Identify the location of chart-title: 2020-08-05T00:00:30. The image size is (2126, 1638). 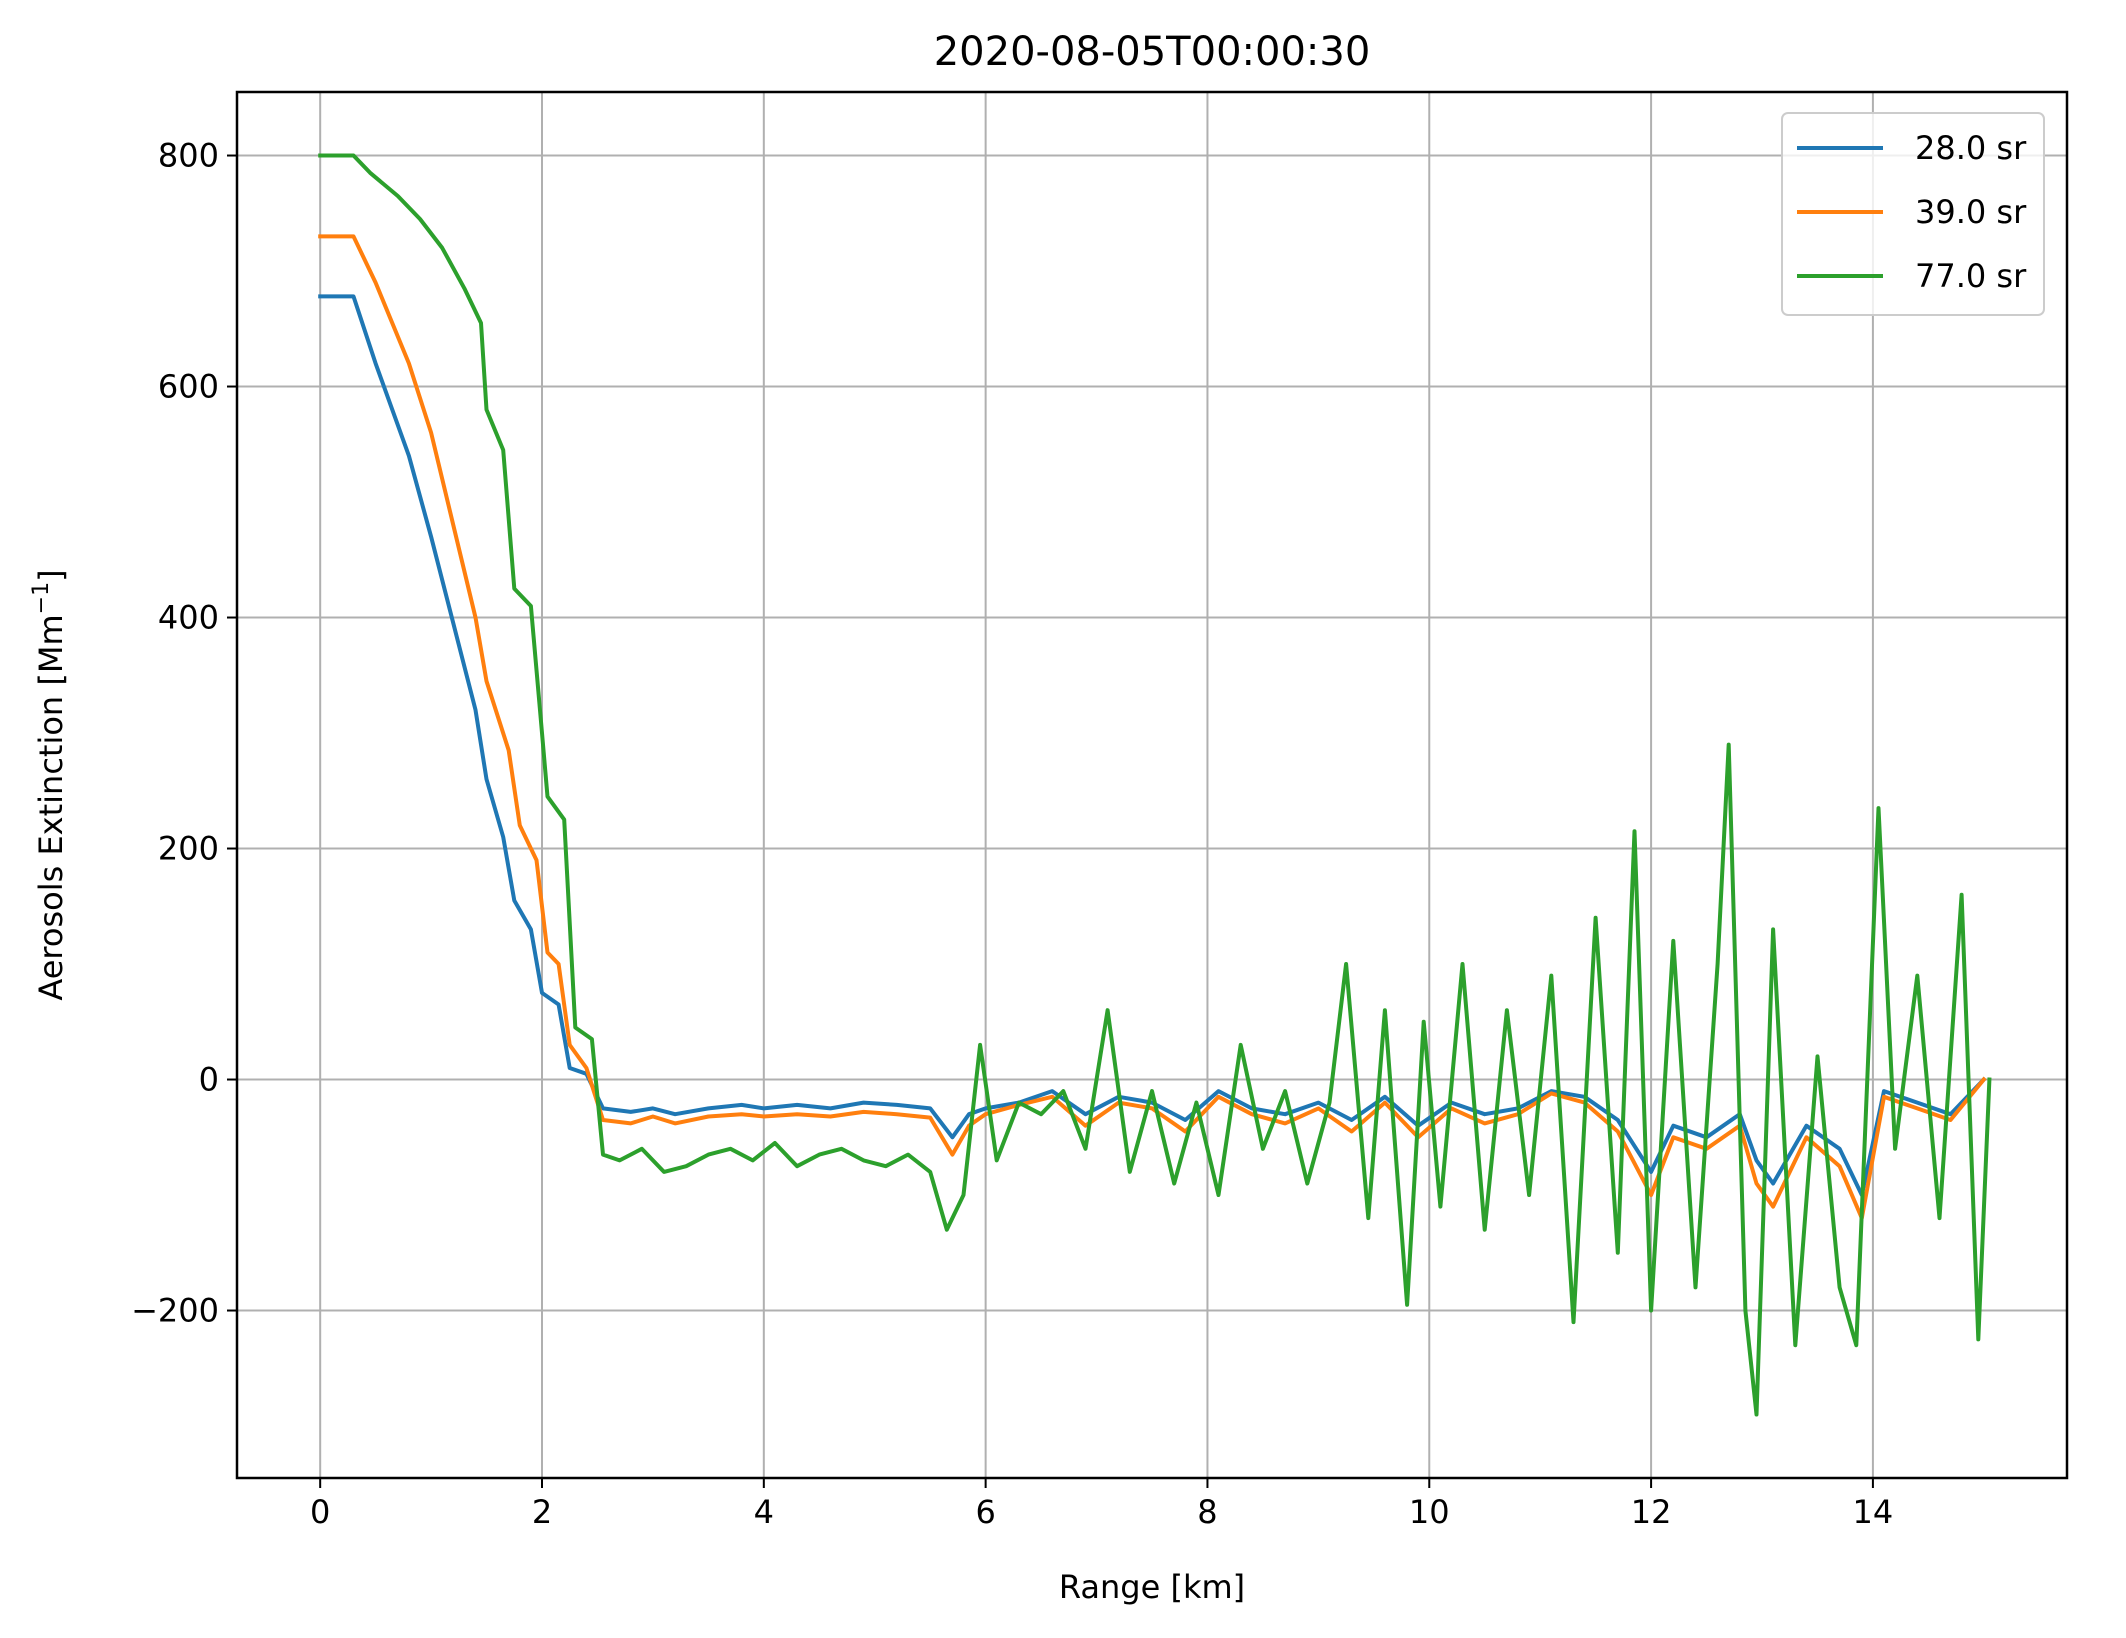
(1152, 52).